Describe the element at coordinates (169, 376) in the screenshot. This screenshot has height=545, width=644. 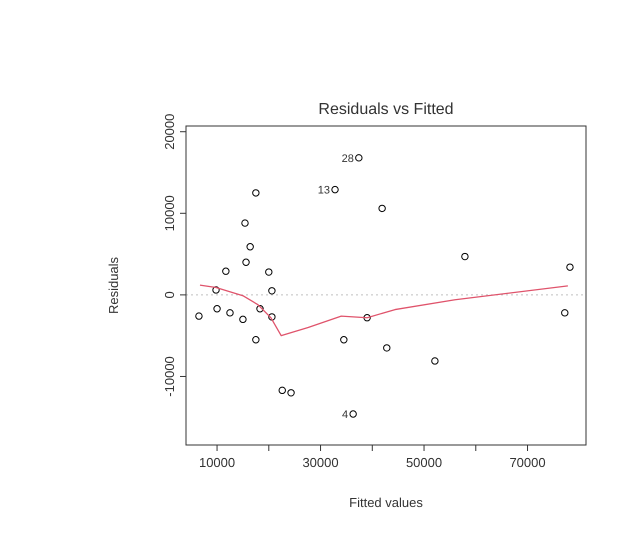
I see `y-tick-label: -10000` at that location.